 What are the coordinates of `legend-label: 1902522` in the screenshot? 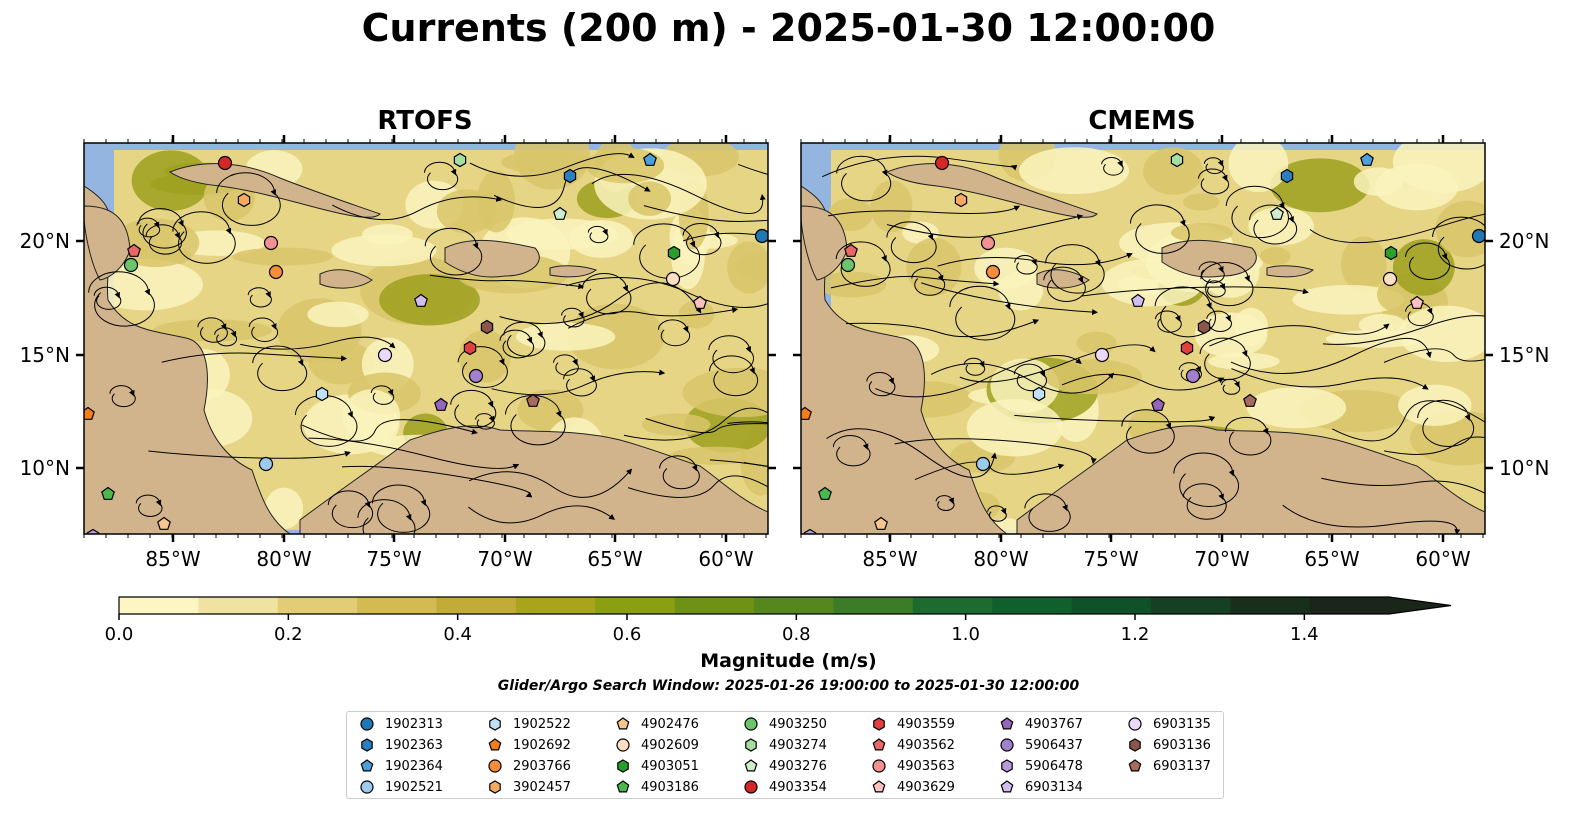 It's located at (542, 724).